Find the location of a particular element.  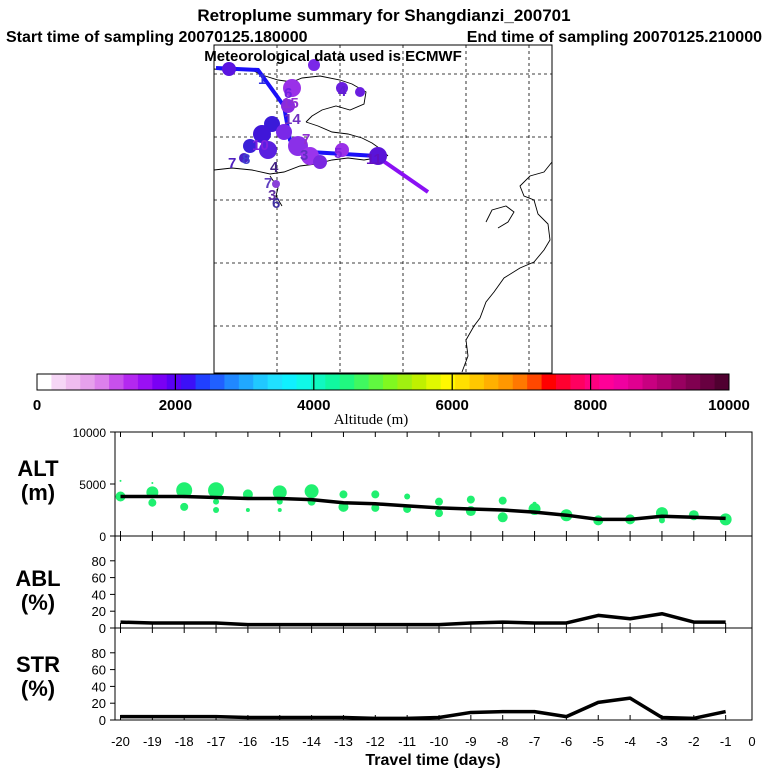

day-label: 8 is located at coordinates (246, 159).